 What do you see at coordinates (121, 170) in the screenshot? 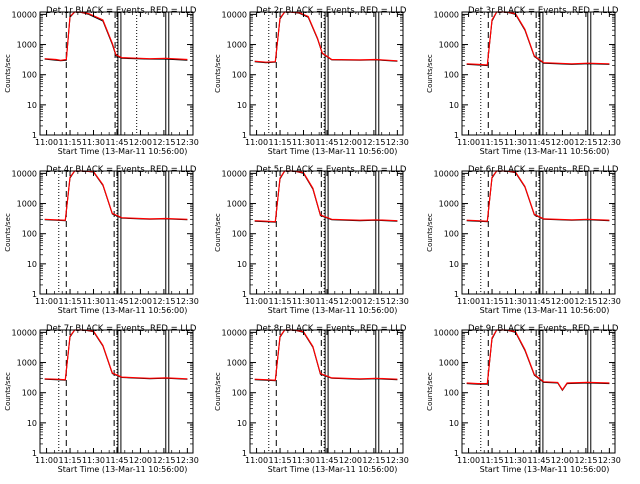
I see `chart-title: Det 4r BLACK = Events, RED = LLD` at bounding box center [121, 170].